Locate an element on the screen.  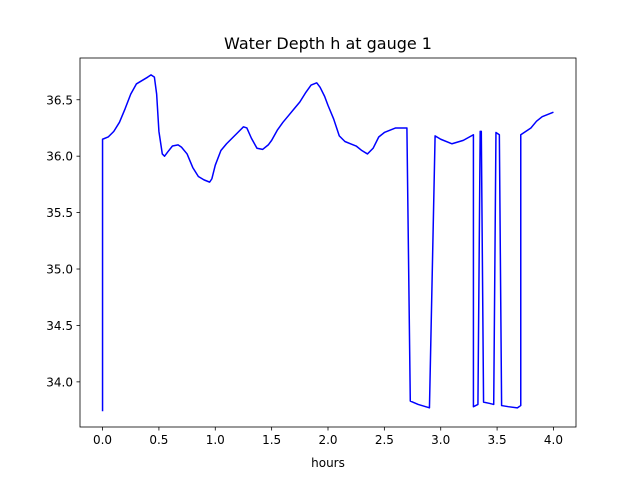
y-tick-label: 36.0 is located at coordinates (59, 157).